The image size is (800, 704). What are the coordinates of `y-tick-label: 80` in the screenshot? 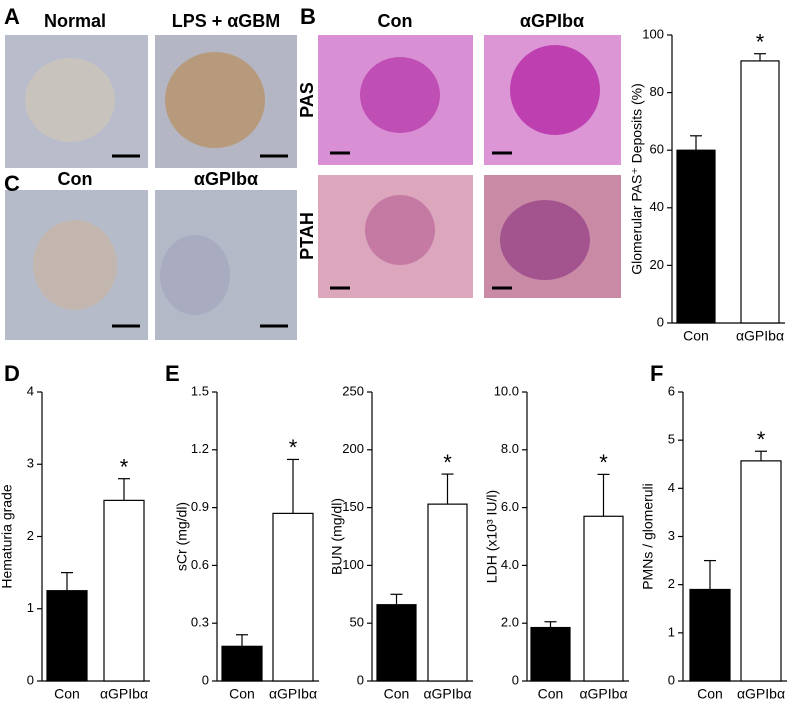 It's located at (657, 91).